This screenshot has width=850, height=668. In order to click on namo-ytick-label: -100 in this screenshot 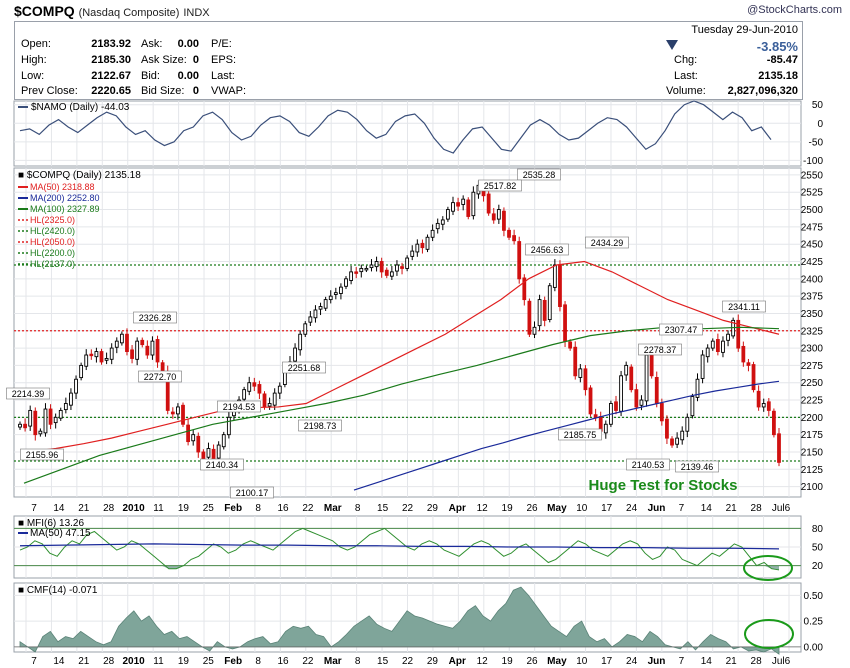, I will do `click(813, 161)`.